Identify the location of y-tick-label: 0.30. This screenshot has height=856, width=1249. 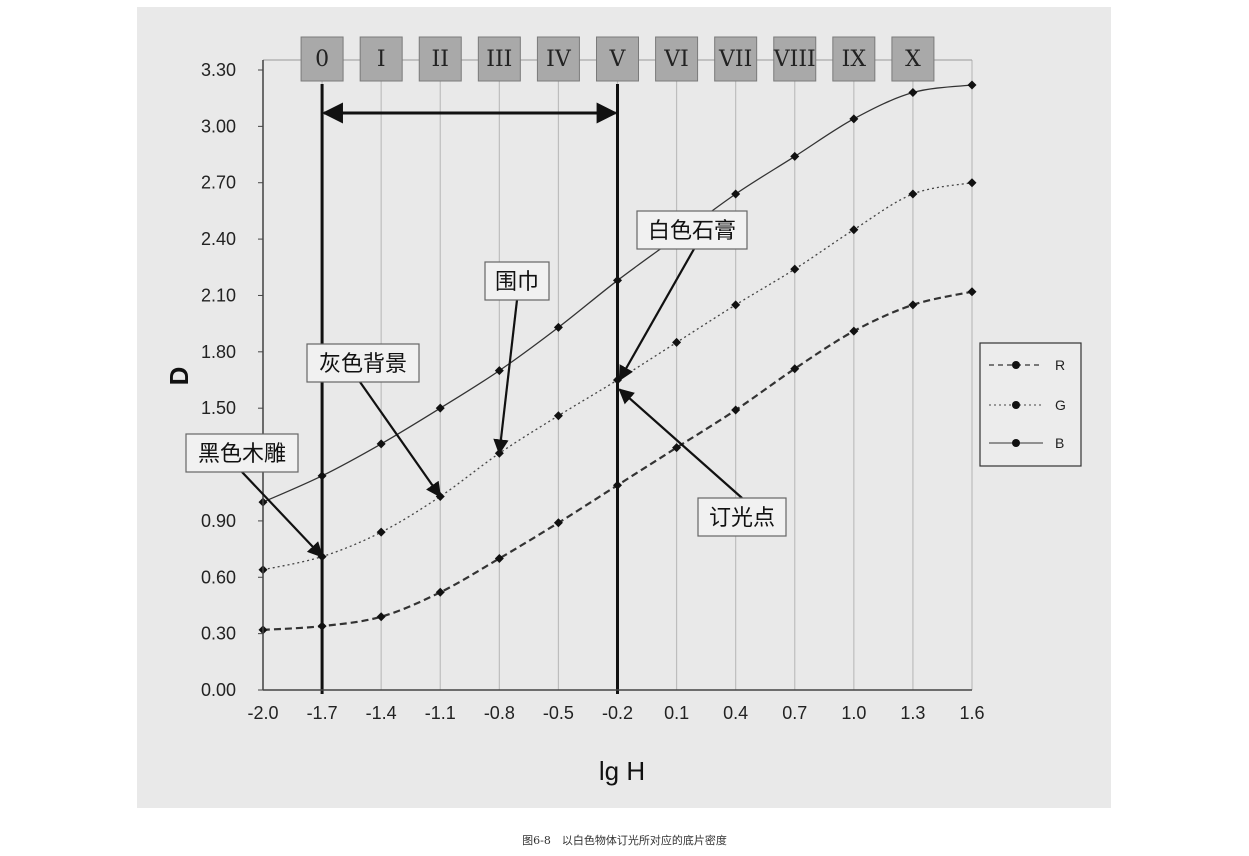
(218, 634).